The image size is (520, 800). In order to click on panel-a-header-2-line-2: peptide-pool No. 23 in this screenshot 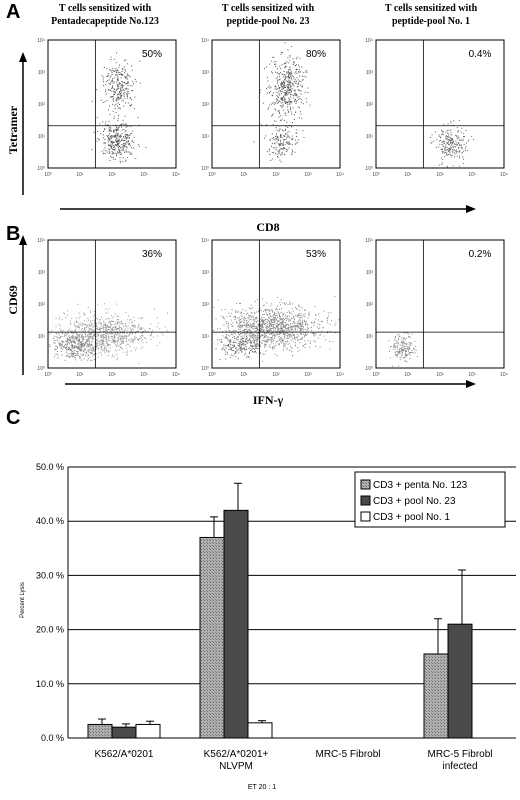, I will do `click(267, 21)`.